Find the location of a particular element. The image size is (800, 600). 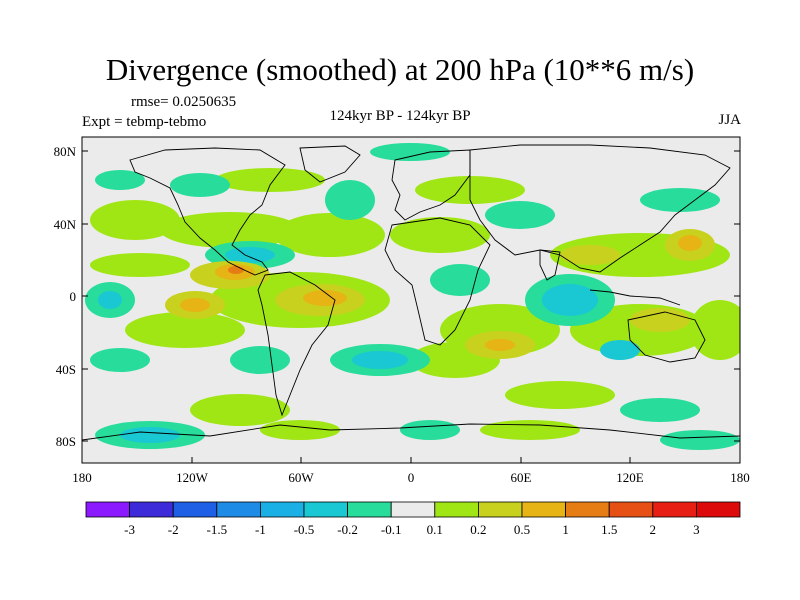

experiment-label: Expt = tebmp-tebmo is located at coordinates (144, 122).